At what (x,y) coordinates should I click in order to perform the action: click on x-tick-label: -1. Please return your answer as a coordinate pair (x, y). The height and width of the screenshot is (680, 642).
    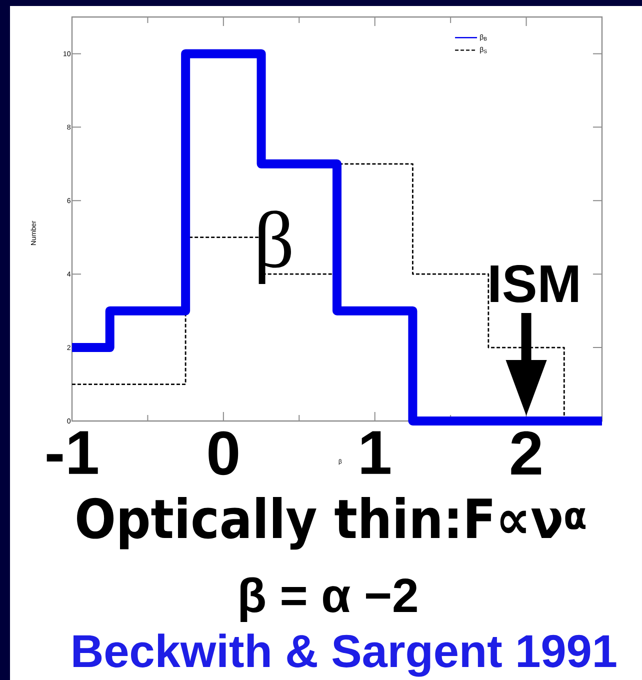
    Looking at the image, I should click on (72, 452).